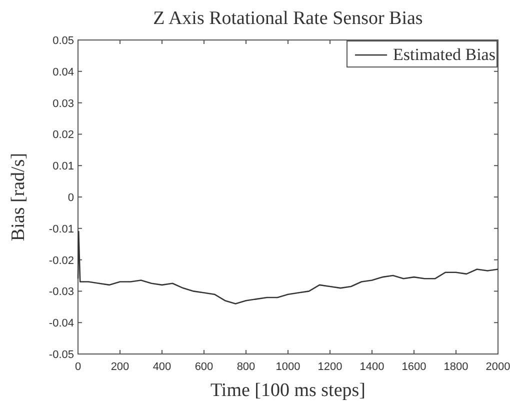  Describe the element at coordinates (63, 72) in the screenshot. I see `y-tick-label: 0.04` at that location.